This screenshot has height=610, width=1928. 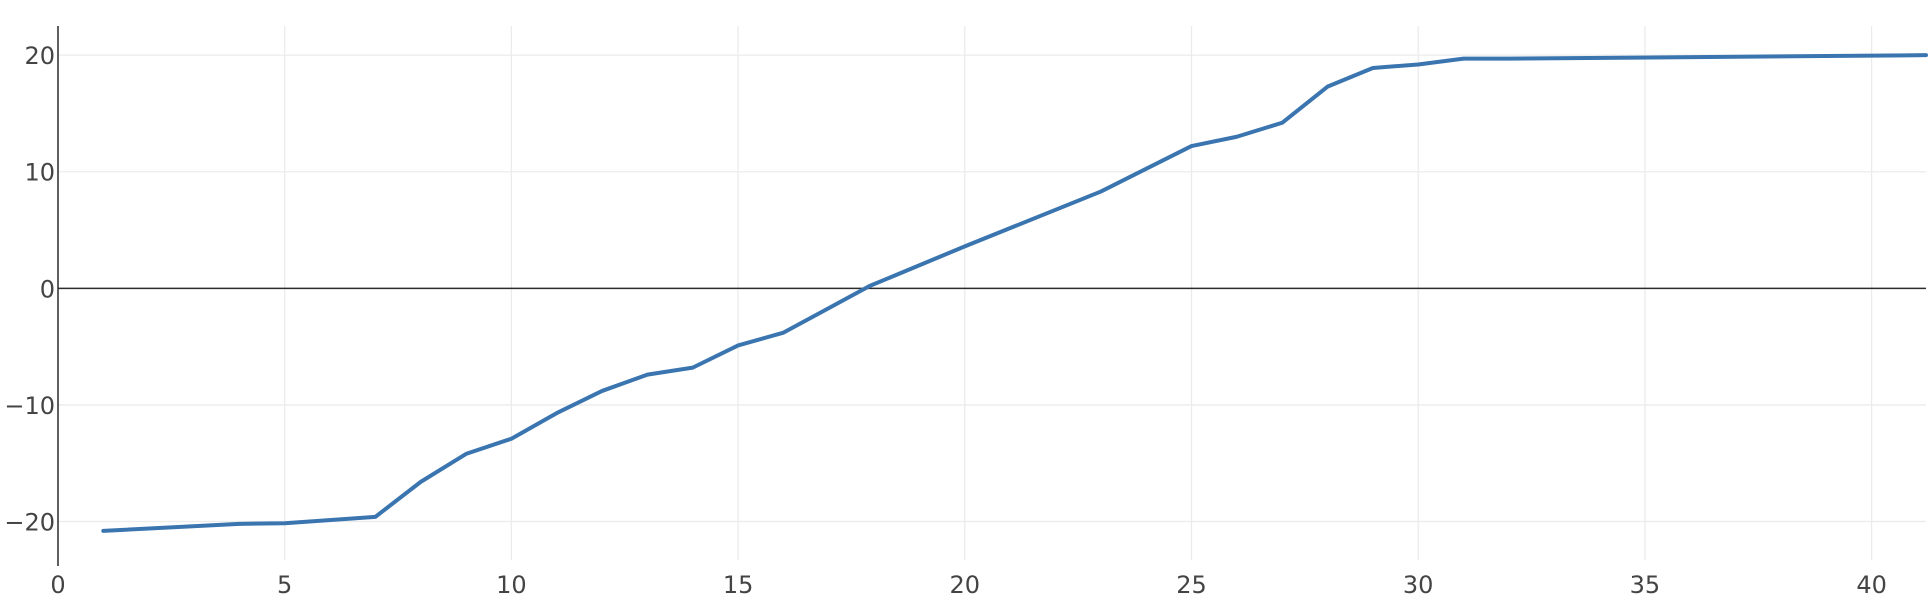 I want to click on x-tick-labels: 0 5 10 15 20 25 30 35 40, so click(x=968, y=585).